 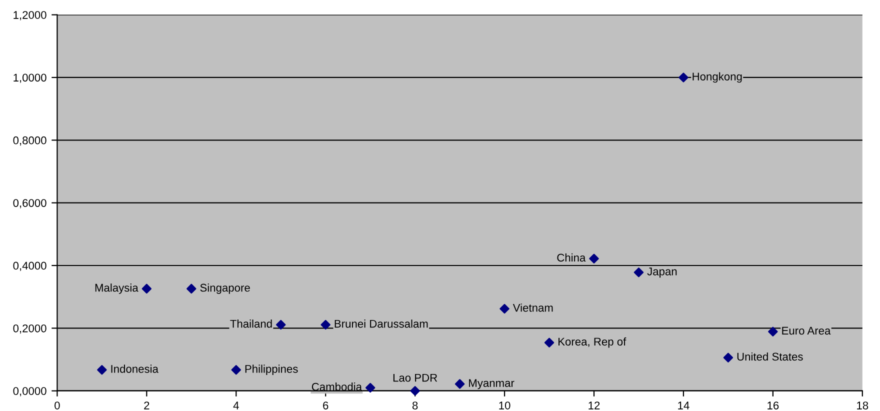 I want to click on y-tick-label: 1,2000, so click(x=30, y=15).